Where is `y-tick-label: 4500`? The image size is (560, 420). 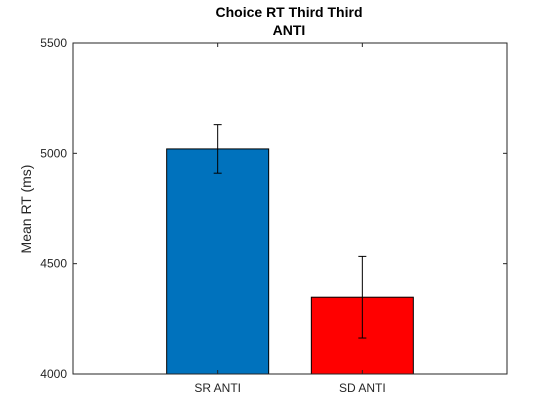
y-tick-label: 4500 is located at coordinates (53, 264).